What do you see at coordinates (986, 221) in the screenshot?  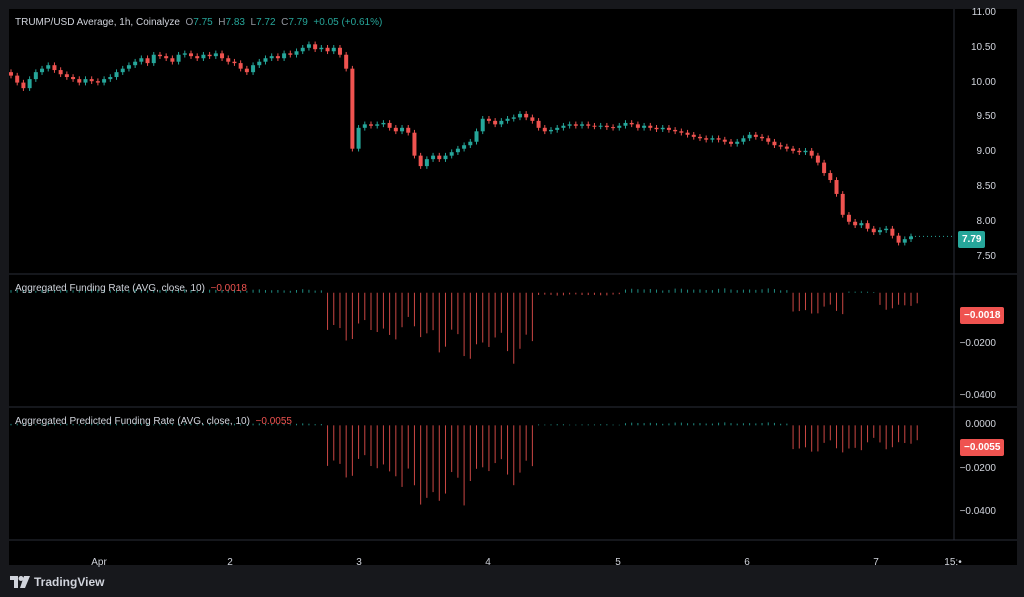 I see `price-tick-label: 8.00` at bounding box center [986, 221].